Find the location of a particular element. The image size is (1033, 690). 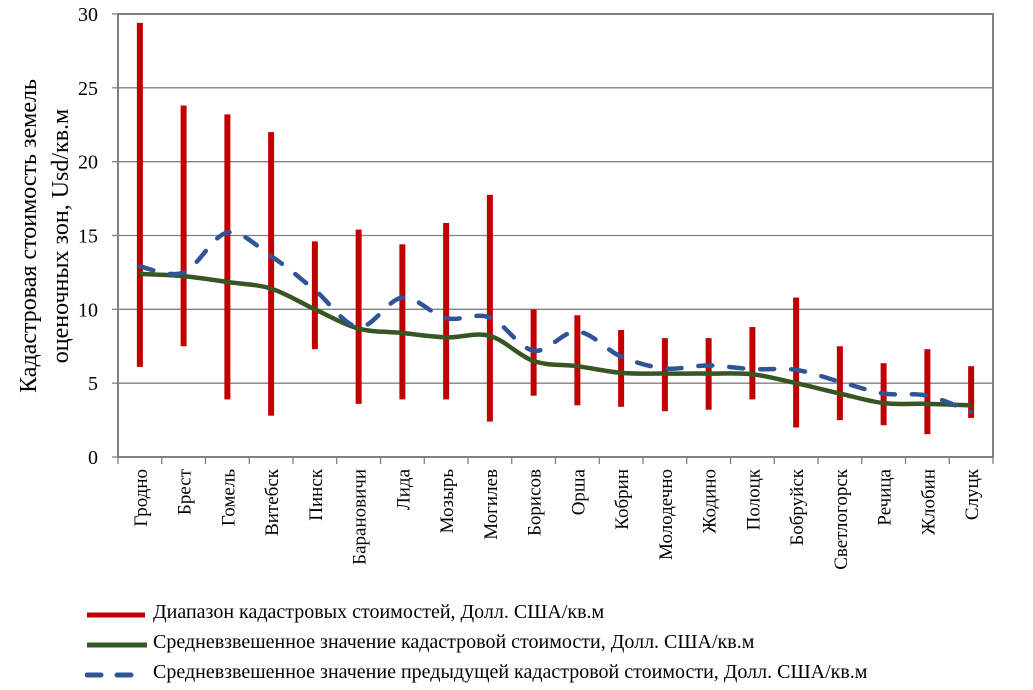

x-tick-label: Жодино is located at coordinates (710, 501).